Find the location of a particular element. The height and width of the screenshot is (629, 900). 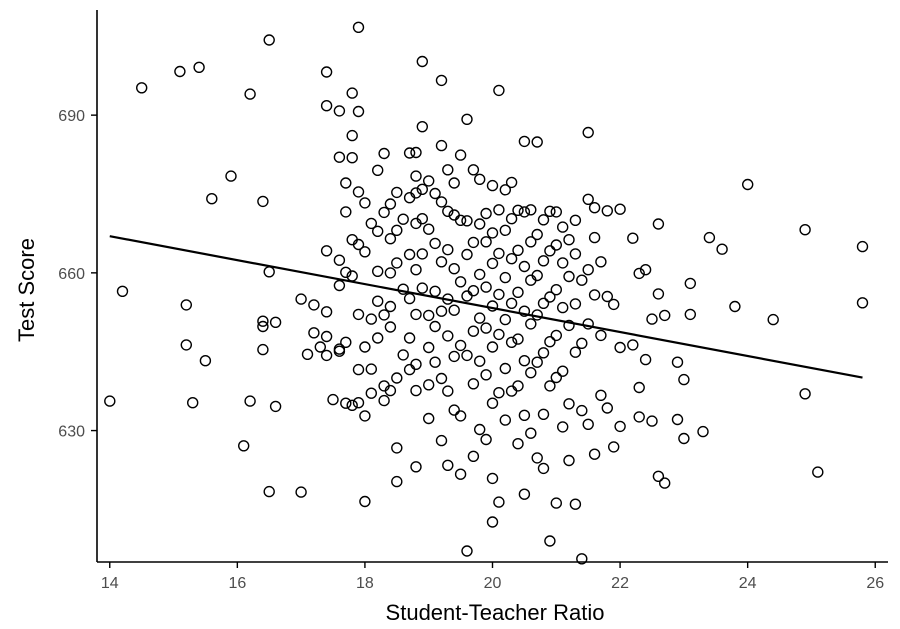

y-axis-title: Test Score is located at coordinates (26, 290).